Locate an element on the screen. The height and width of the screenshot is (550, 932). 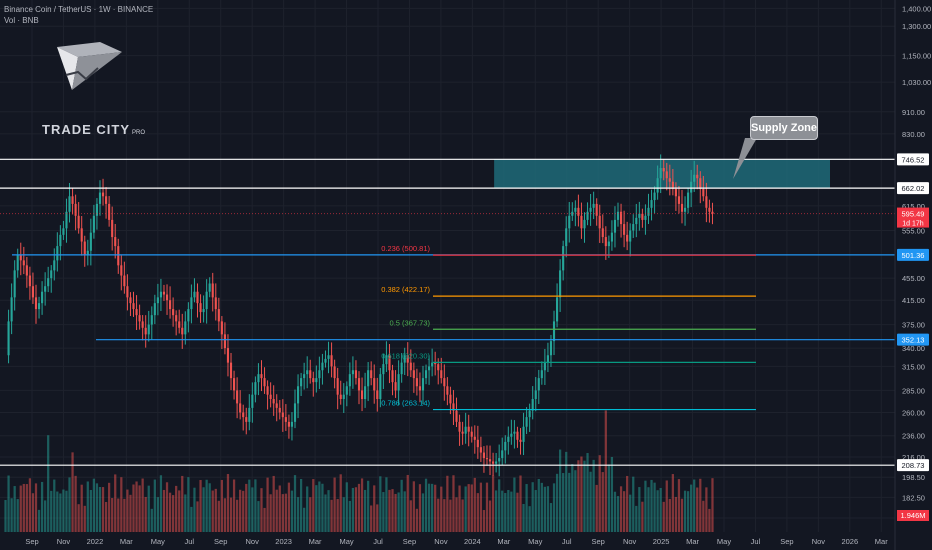
fib-level-label: 0.236 (500.81) is located at coordinates (405, 248).